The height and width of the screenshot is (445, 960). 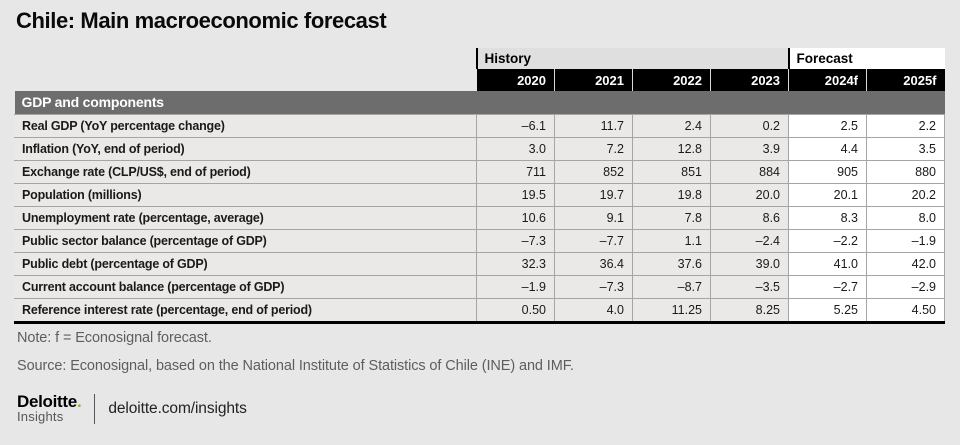 What do you see at coordinates (749, 264) in the screenshot?
I see `cell-value: 39.0` at bounding box center [749, 264].